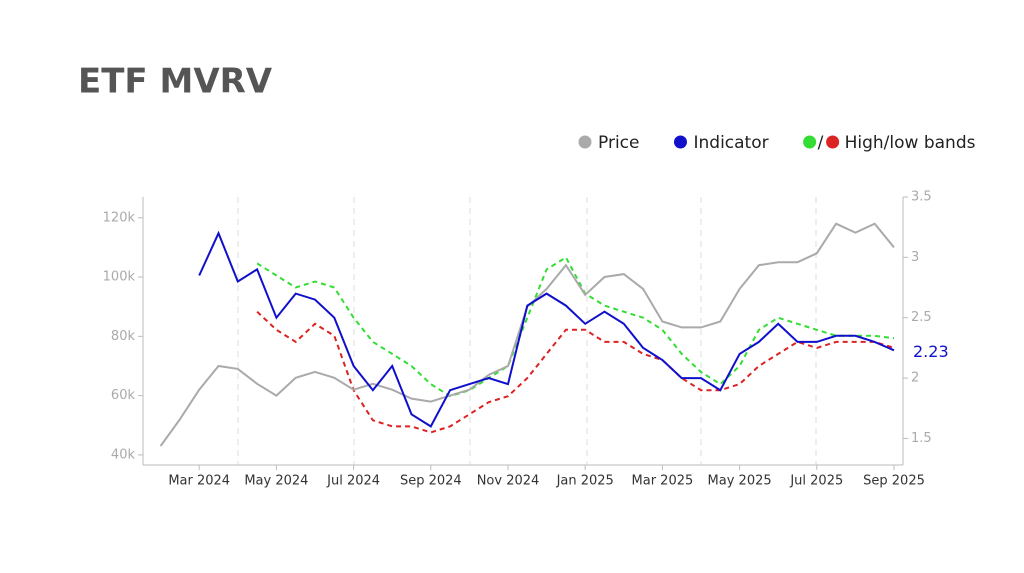  What do you see at coordinates (730, 143) in the screenshot?
I see `legend-label: Indicator` at bounding box center [730, 143].